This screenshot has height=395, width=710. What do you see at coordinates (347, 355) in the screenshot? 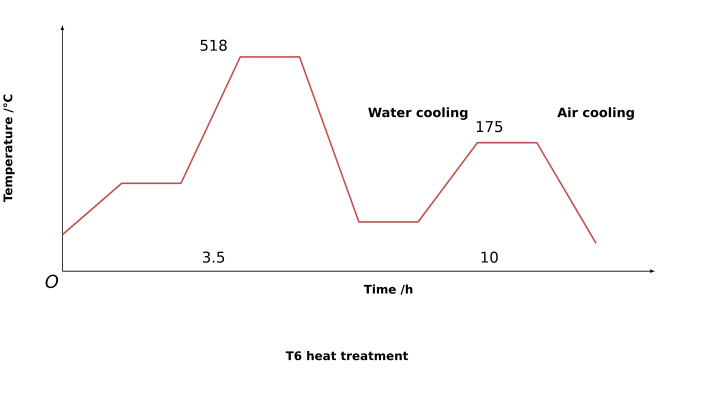
I see `text: T6 heat treatment` at bounding box center [347, 355].